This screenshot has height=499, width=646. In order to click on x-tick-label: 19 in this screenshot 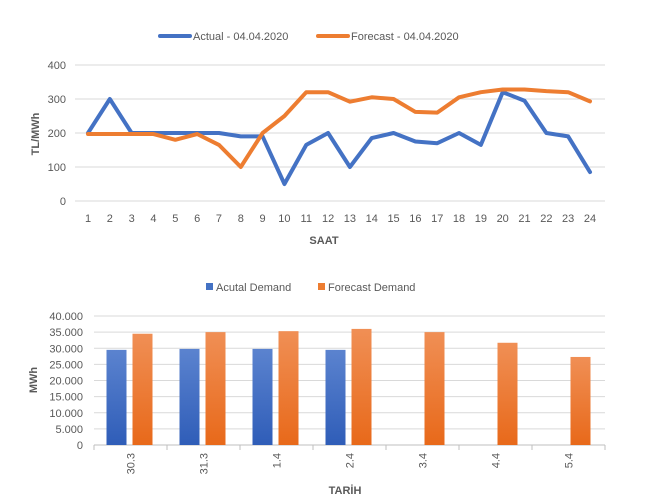, I will do `click(481, 219)`.